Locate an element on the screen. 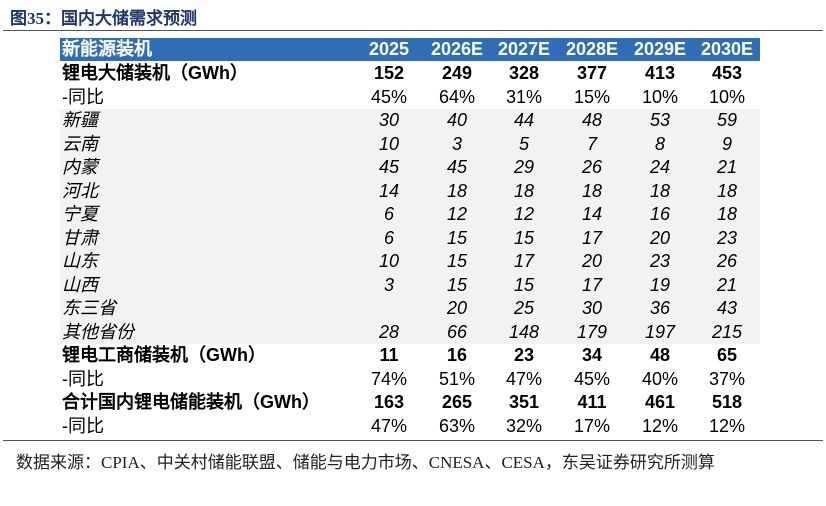  row-value: 8 is located at coordinates (659, 143).